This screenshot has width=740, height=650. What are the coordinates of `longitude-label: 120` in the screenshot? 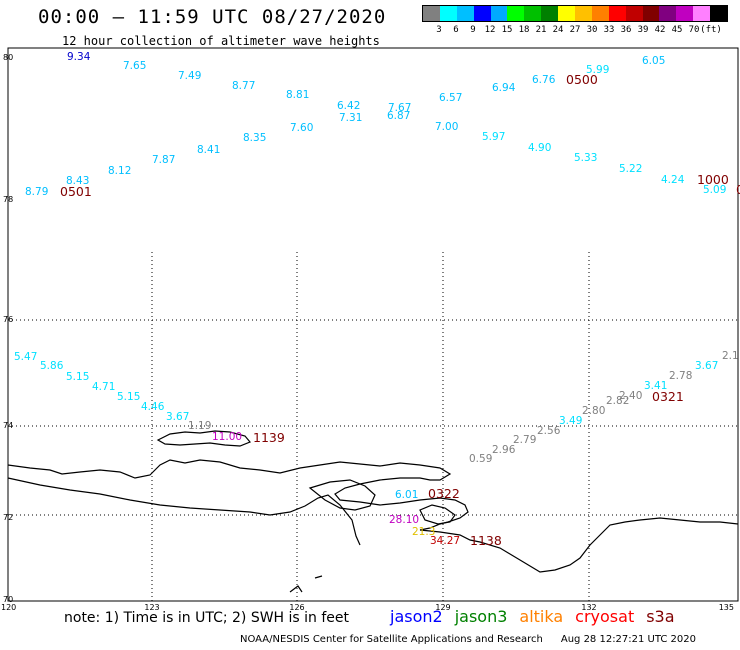 It's located at (8, 607).